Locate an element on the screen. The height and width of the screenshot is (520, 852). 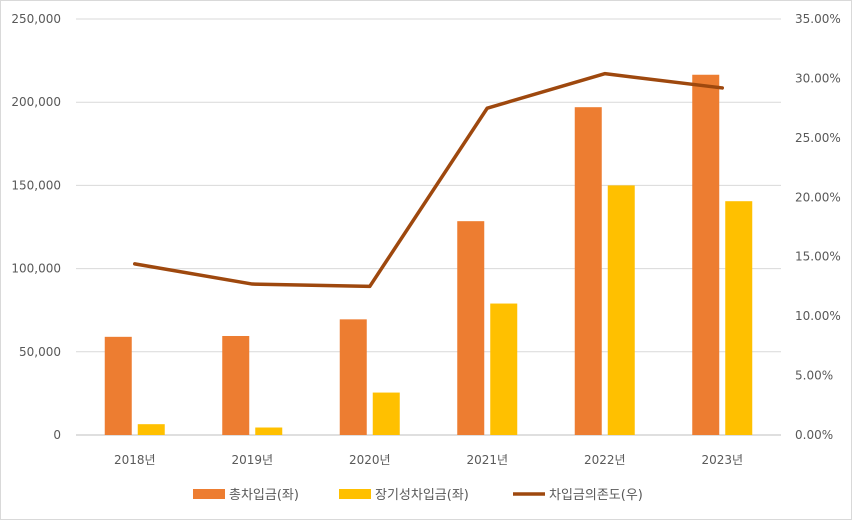
left-tick-label: 100,000 is located at coordinates (36, 269).